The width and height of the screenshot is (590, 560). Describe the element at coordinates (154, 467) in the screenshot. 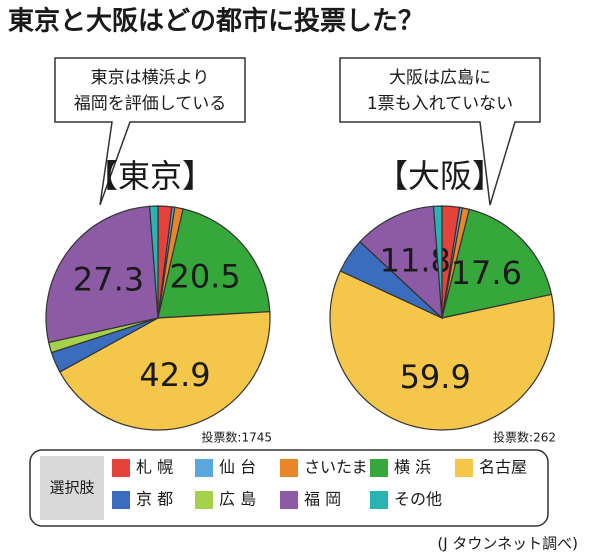

I see `legend-label: 札 幌` at that location.